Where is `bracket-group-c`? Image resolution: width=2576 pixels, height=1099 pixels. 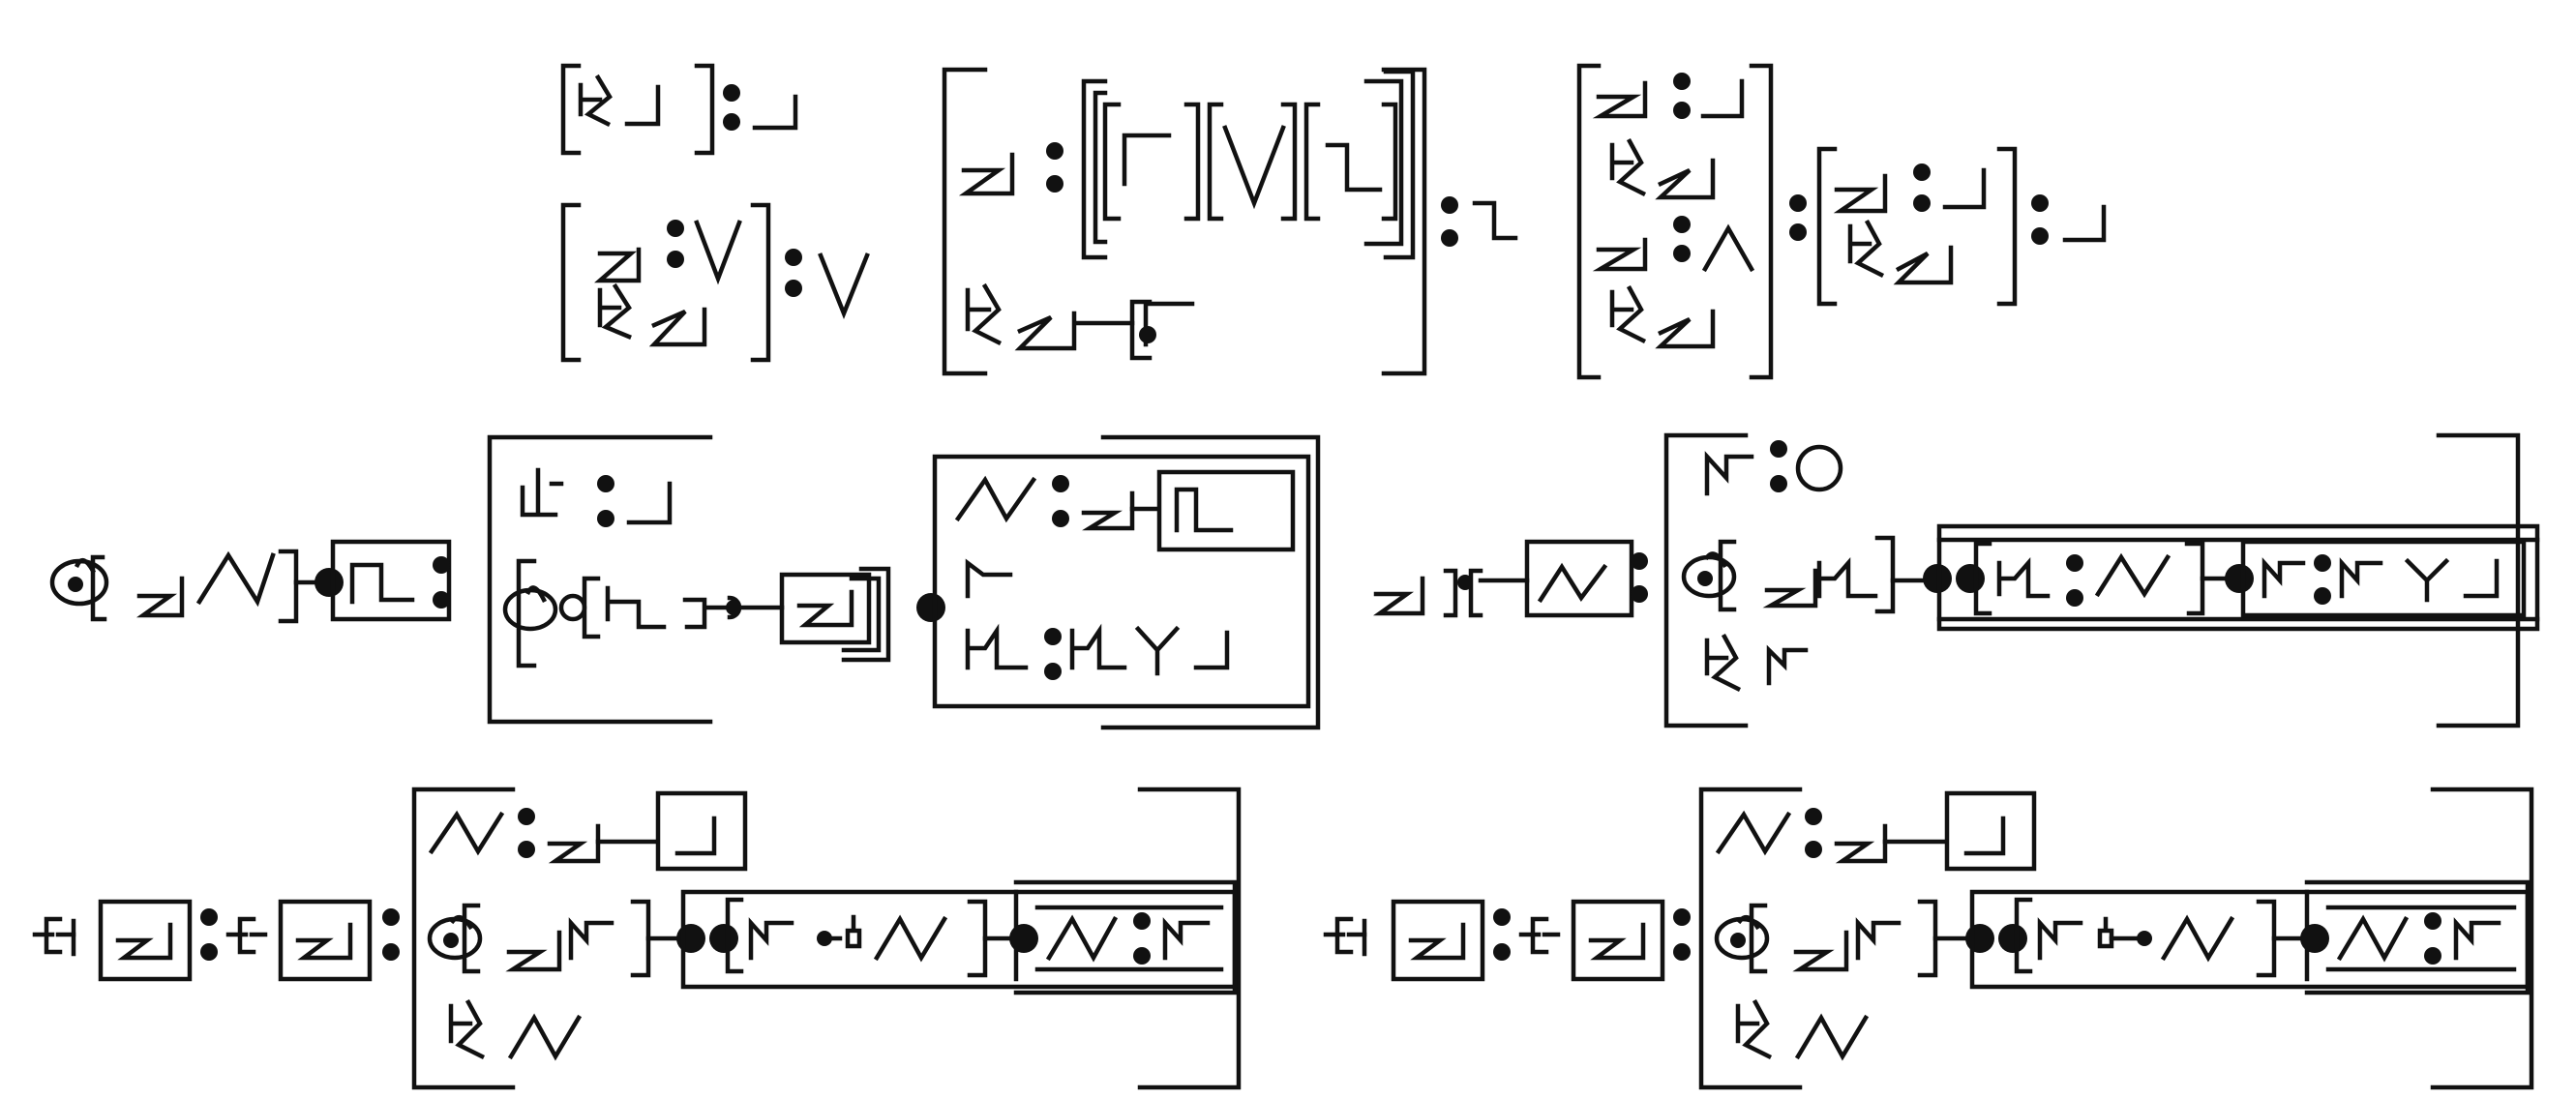 bracket-group-c is located at coordinates (1841, 221).